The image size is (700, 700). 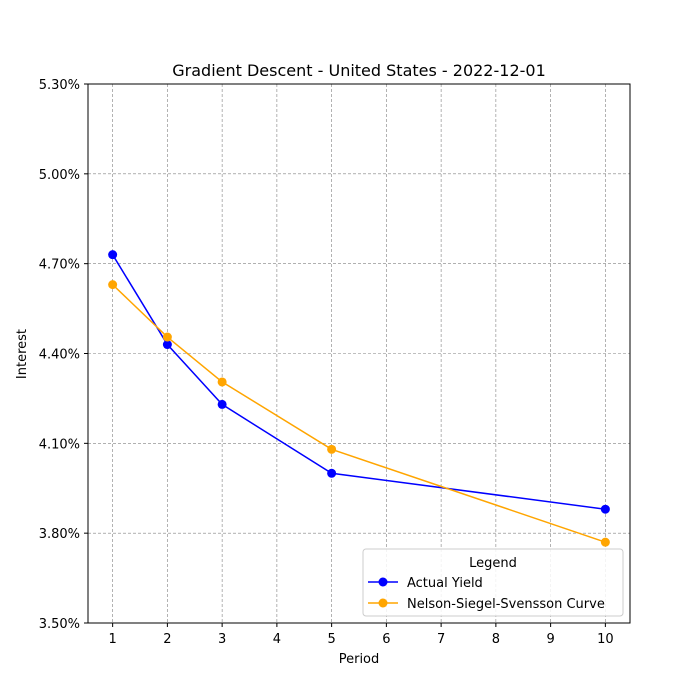 What do you see at coordinates (277, 639) in the screenshot?
I see `x-tick-label: 4` at bounding box center [277, 639].